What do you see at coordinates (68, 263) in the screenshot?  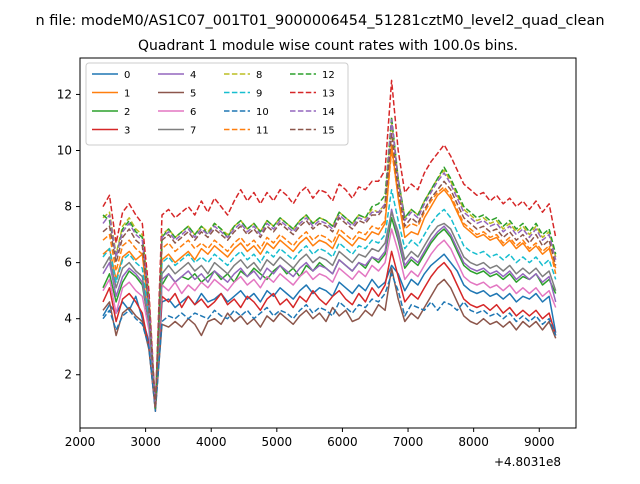 I see `y-tick-label: 6` at bounding box center [68, 263].